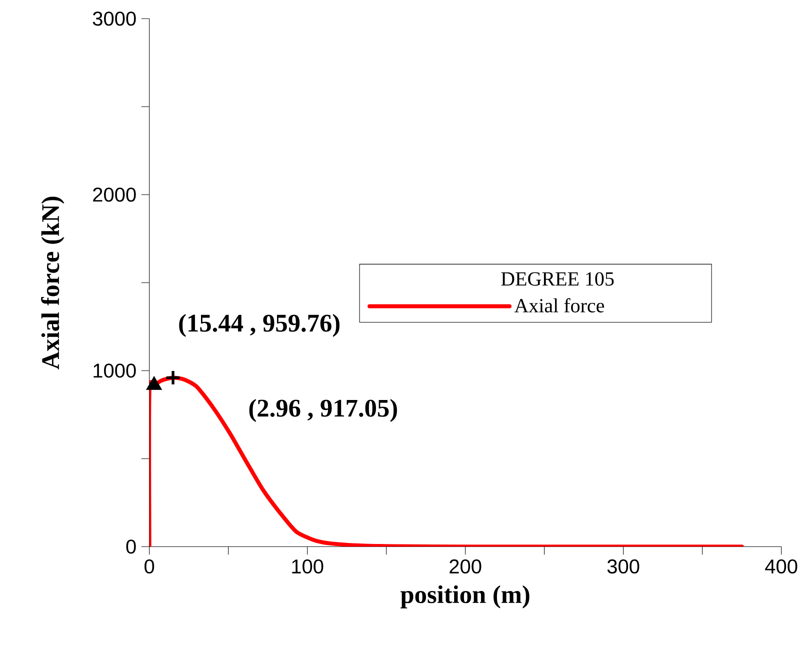 This screenshot has height=657, width=808. Describe the element at coordinates (781, 566) in the screenshot. I see `x-tick-label: 400` at that location.